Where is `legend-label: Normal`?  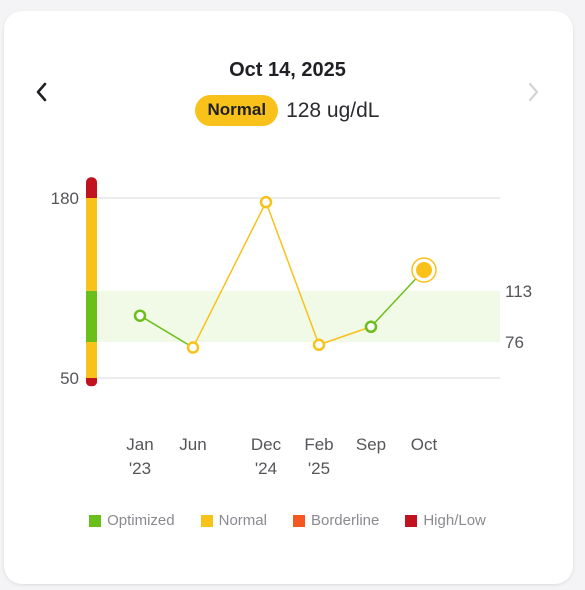 legend-label: Normal is located at coordinates (242, 520).